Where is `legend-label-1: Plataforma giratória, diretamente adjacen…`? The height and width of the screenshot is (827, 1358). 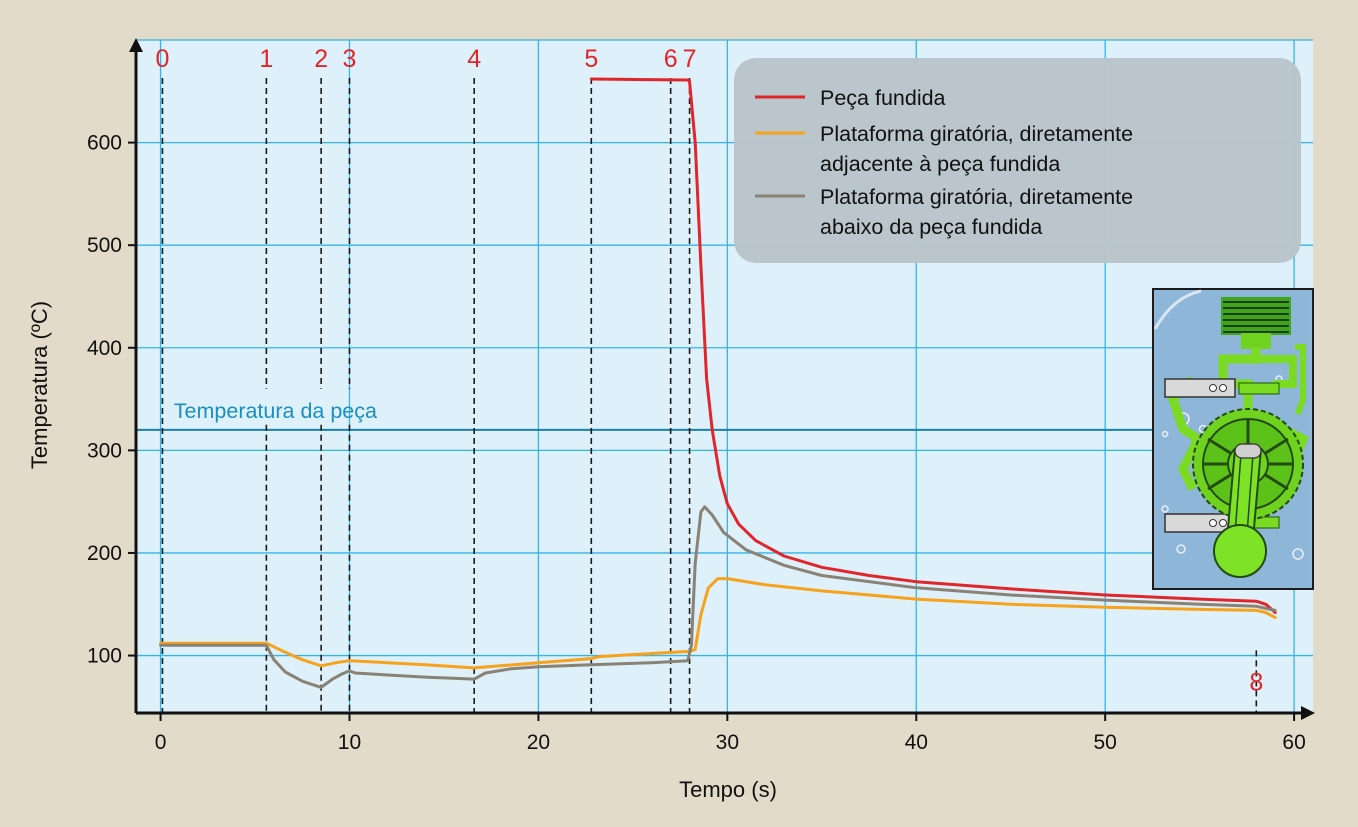 legend-label-1: Plataforma giratória, diretamente adjacen… is located at coordinates (976, 149).